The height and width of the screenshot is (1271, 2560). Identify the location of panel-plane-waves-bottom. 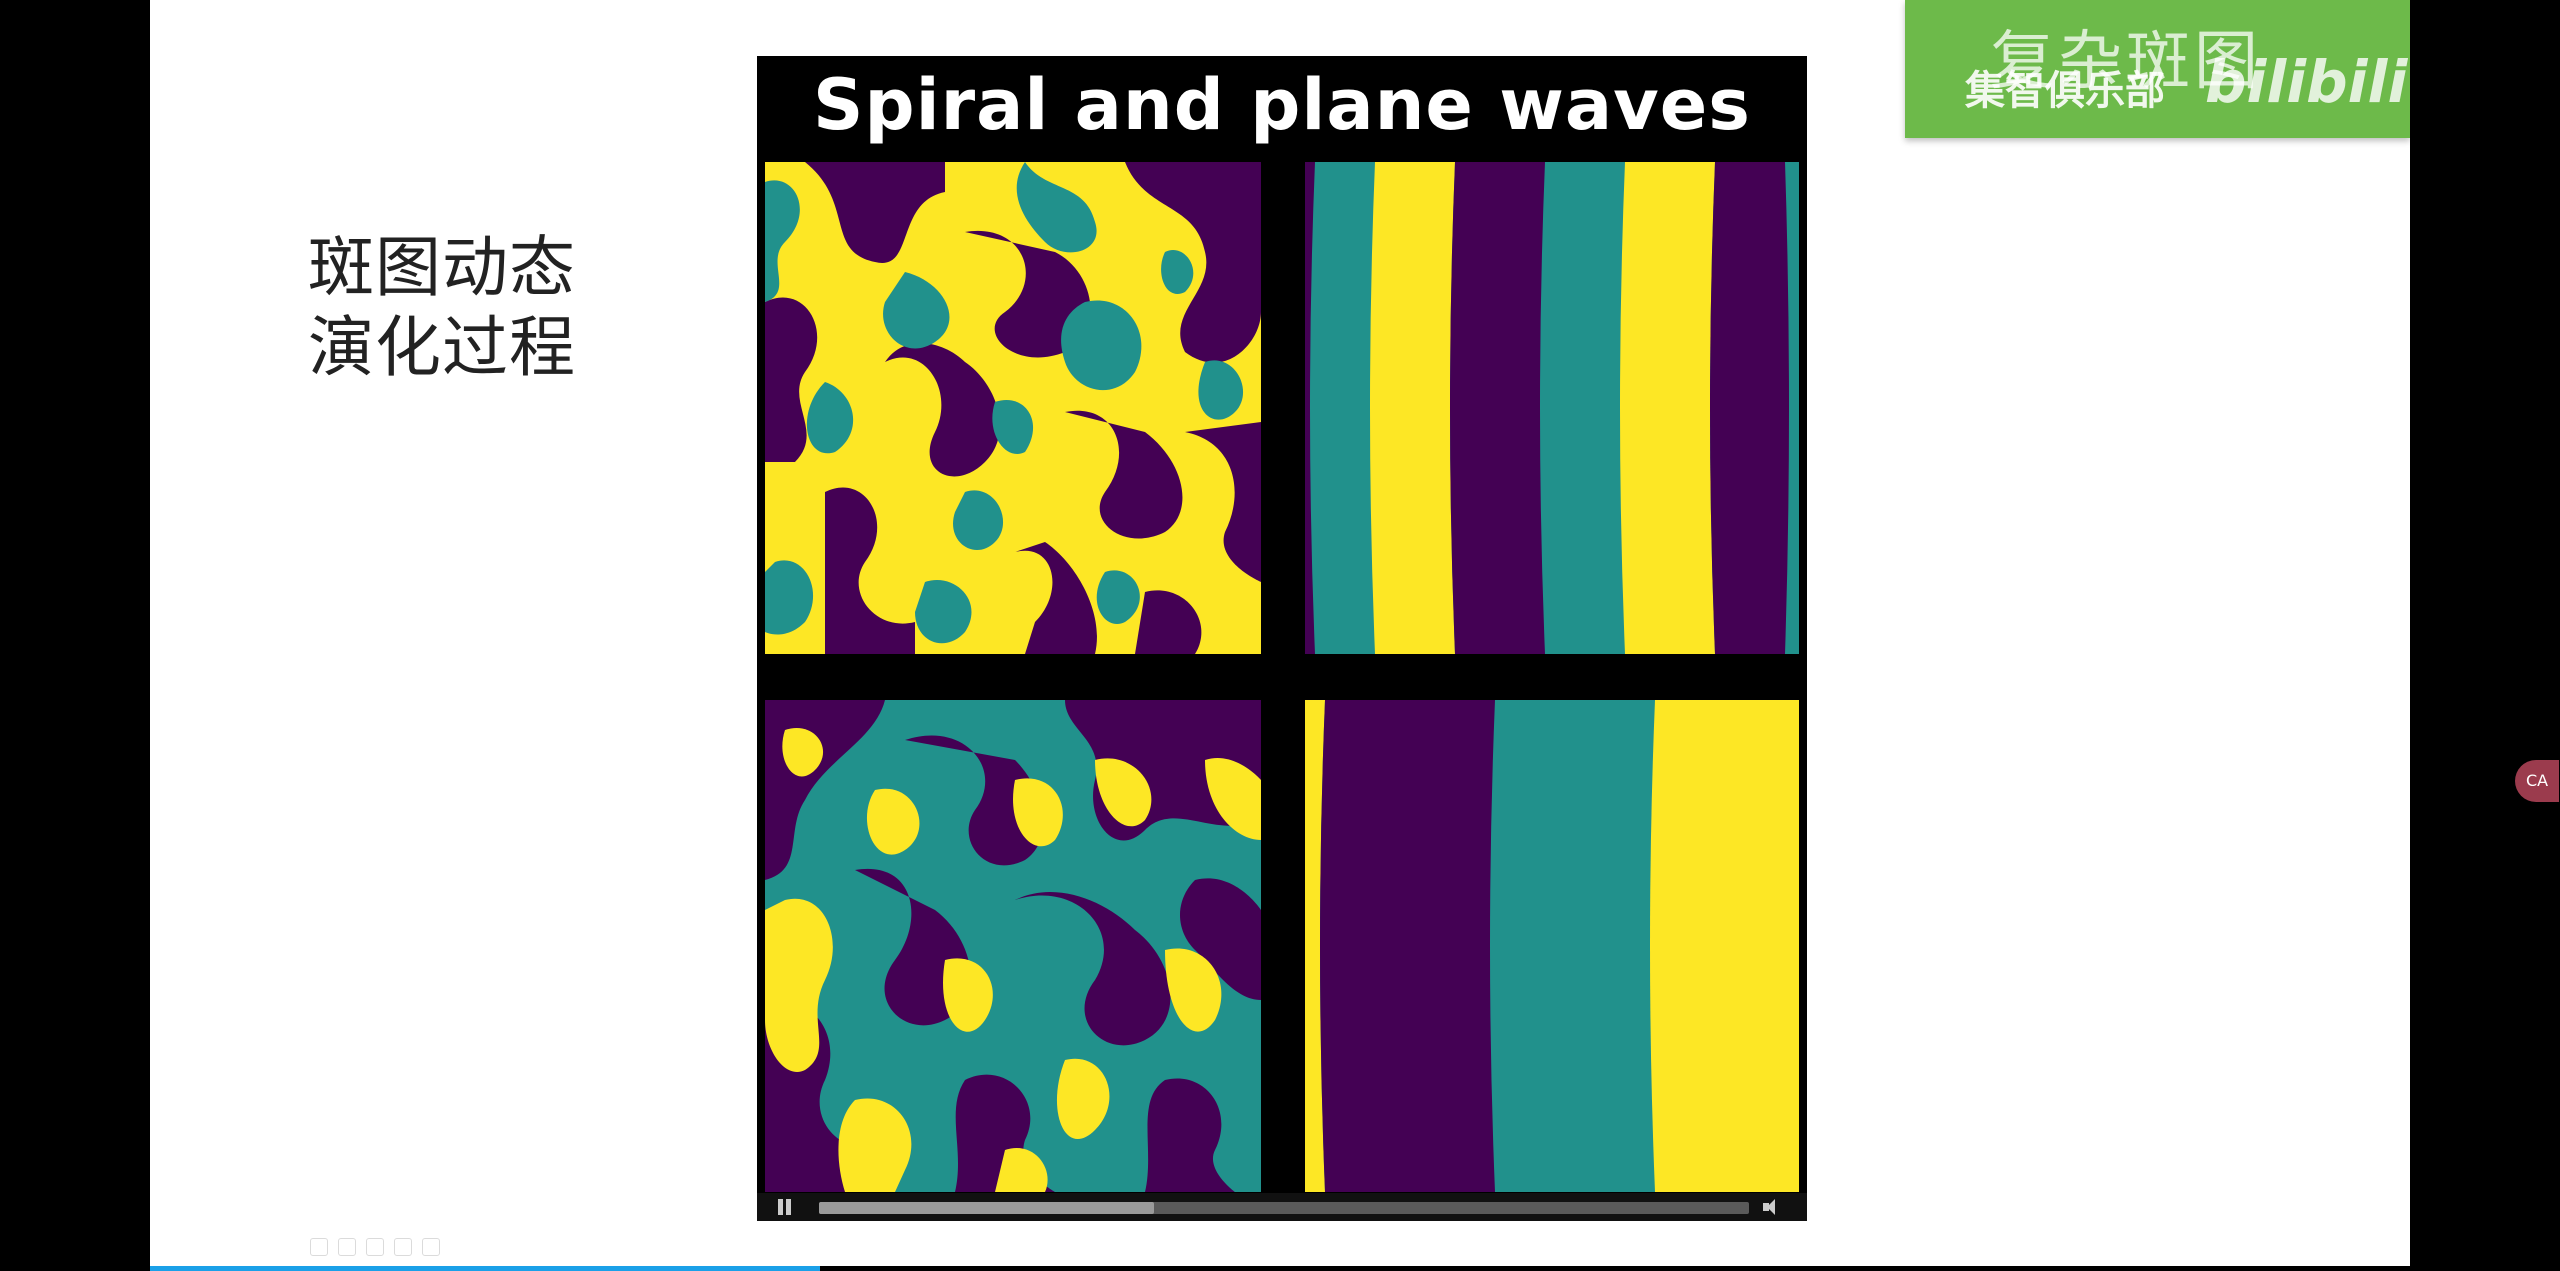
(1552, 946).